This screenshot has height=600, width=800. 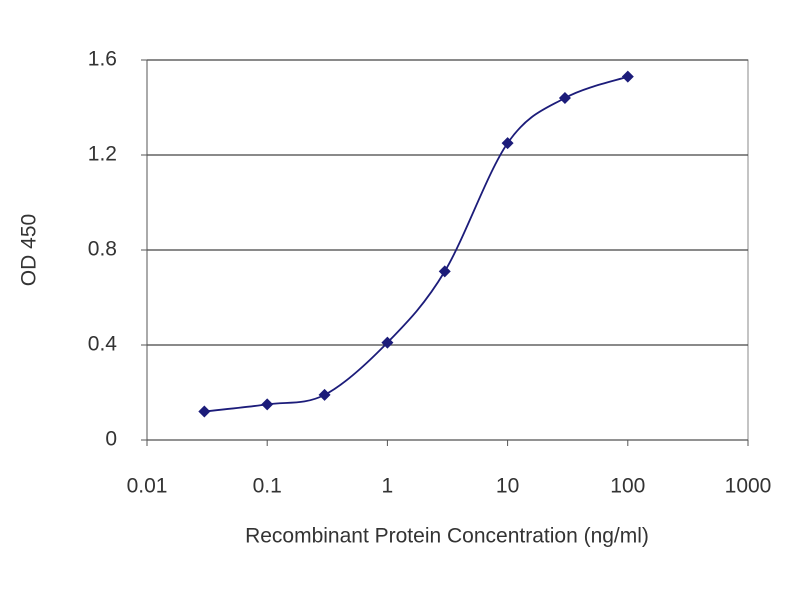 I want to click on x-tick-label: 0.01, so click(x=147, y=486).